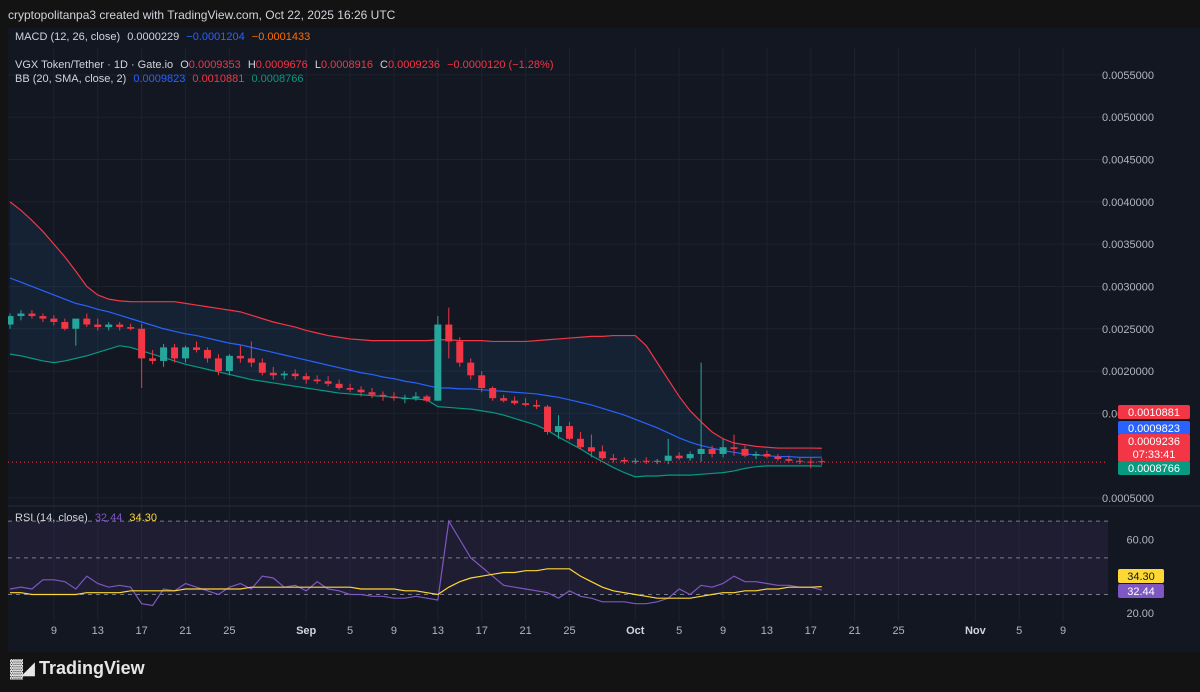  I want to click on price-axis-label: 0.0035000, so click(1128, 245).